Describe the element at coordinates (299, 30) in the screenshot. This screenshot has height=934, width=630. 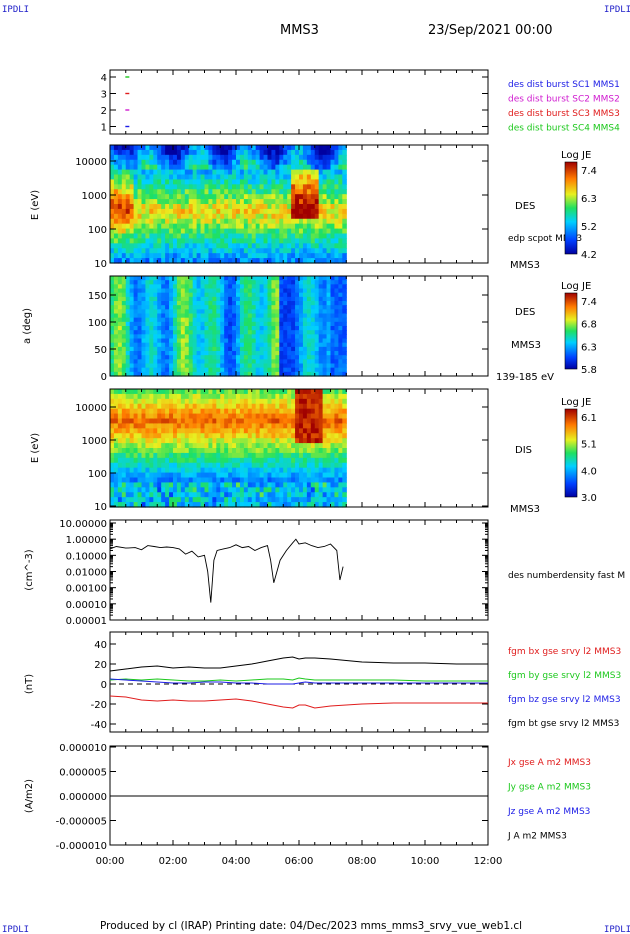
I see `spacecraft-title: MMS3` at that location.